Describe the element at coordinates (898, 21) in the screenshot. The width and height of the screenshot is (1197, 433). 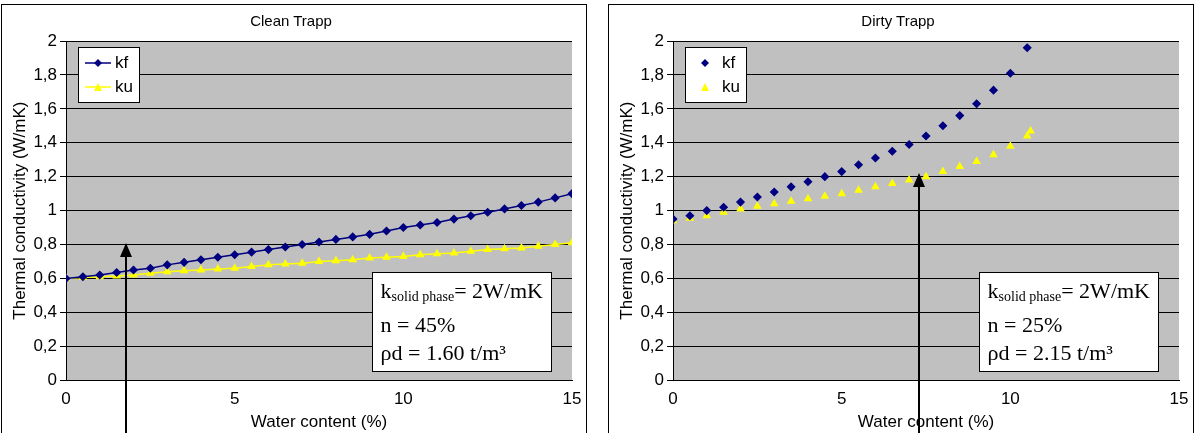
I see `chart-title: Dirty Trapp` at that location.